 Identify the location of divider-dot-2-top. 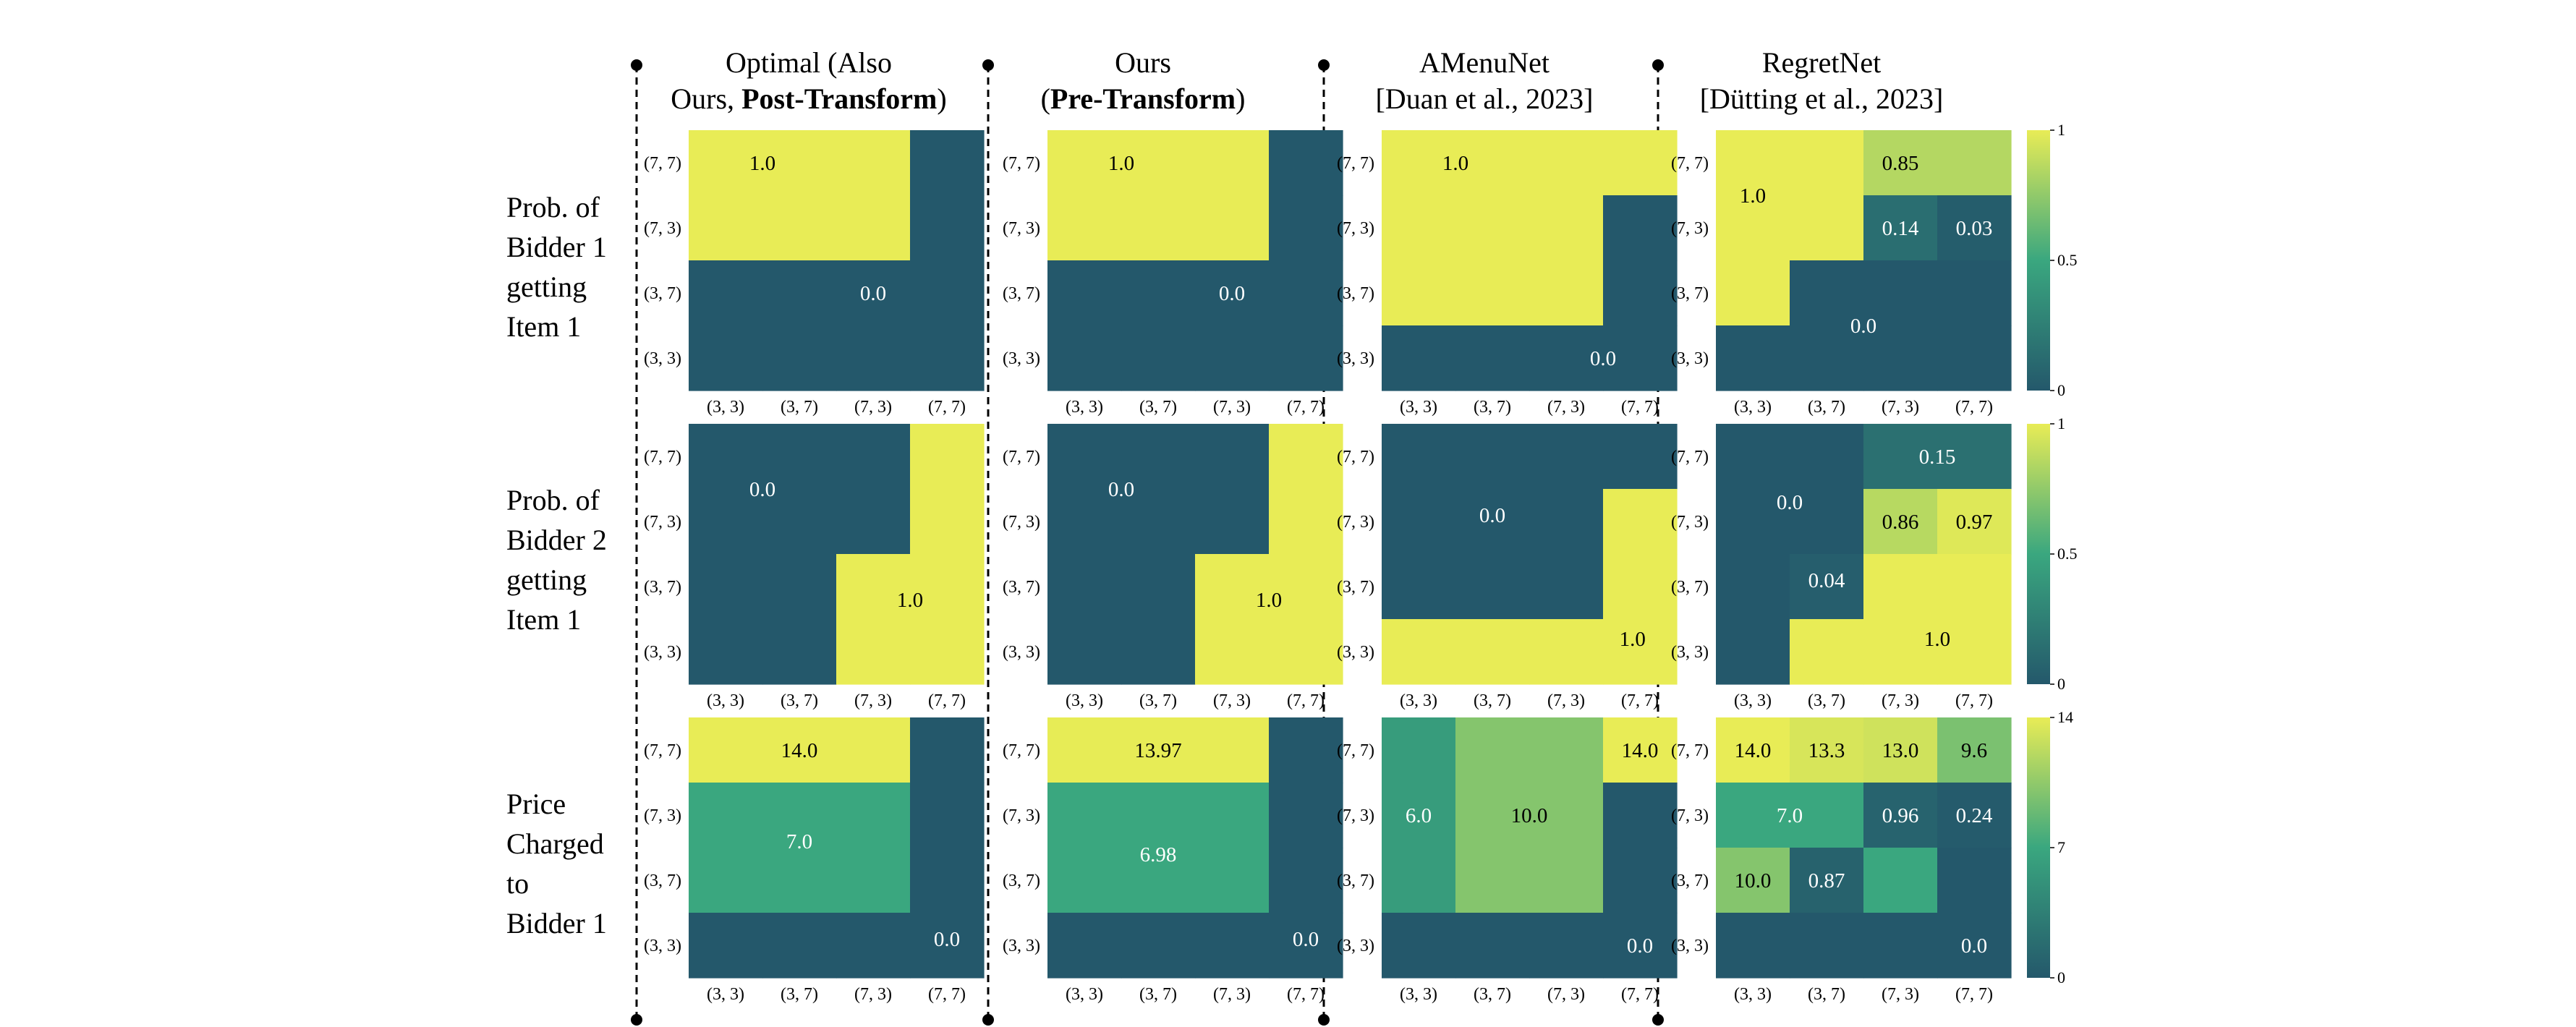
(1324, 65).